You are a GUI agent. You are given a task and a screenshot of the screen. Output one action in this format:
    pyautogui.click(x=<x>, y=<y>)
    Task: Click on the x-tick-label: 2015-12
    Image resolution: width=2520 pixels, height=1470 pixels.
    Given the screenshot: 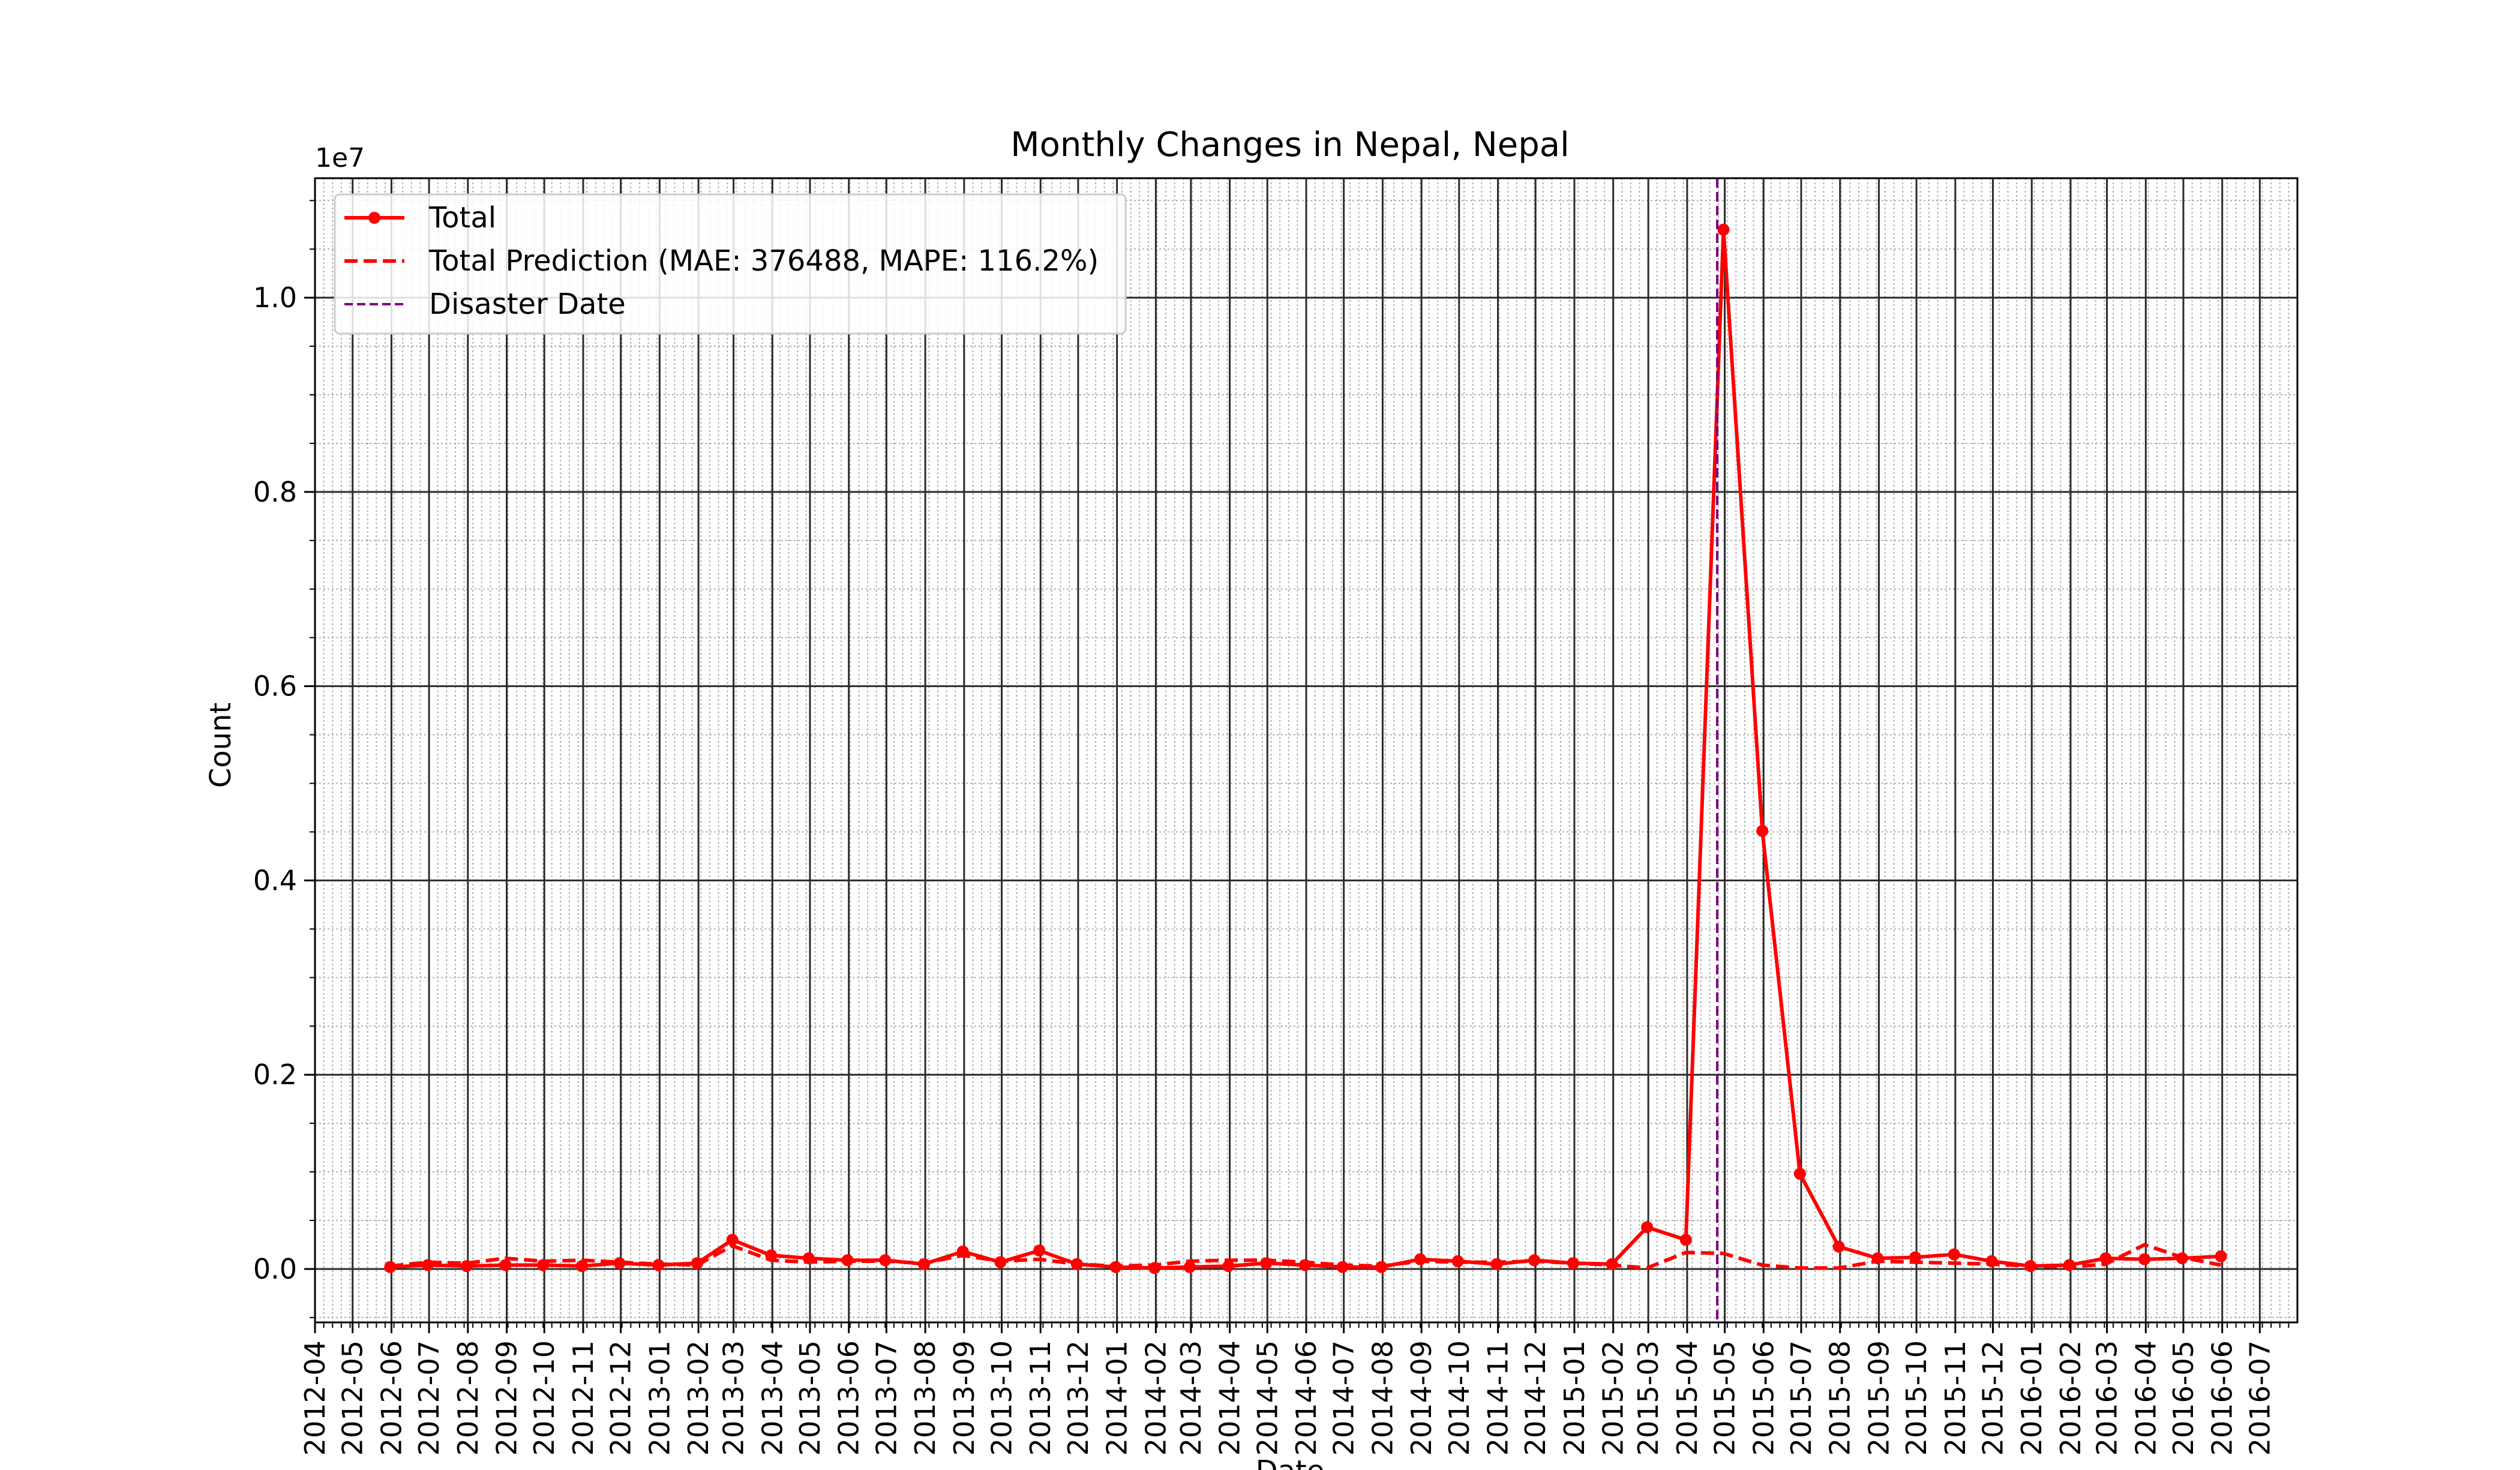 What is the action you would take?
    pyautogui.click(x=1992, y=1398)
    